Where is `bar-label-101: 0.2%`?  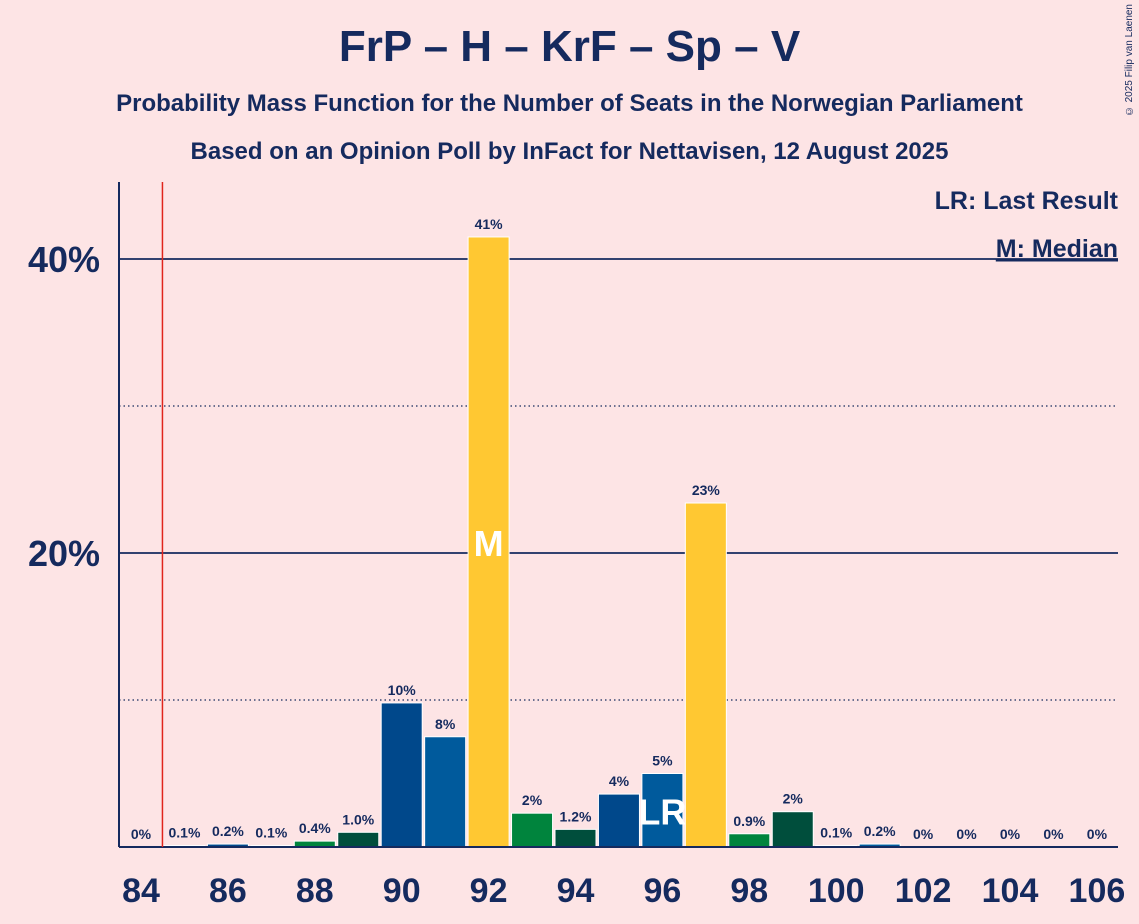 bar-label-101: 0.2% is located at coordinates (880, 831).